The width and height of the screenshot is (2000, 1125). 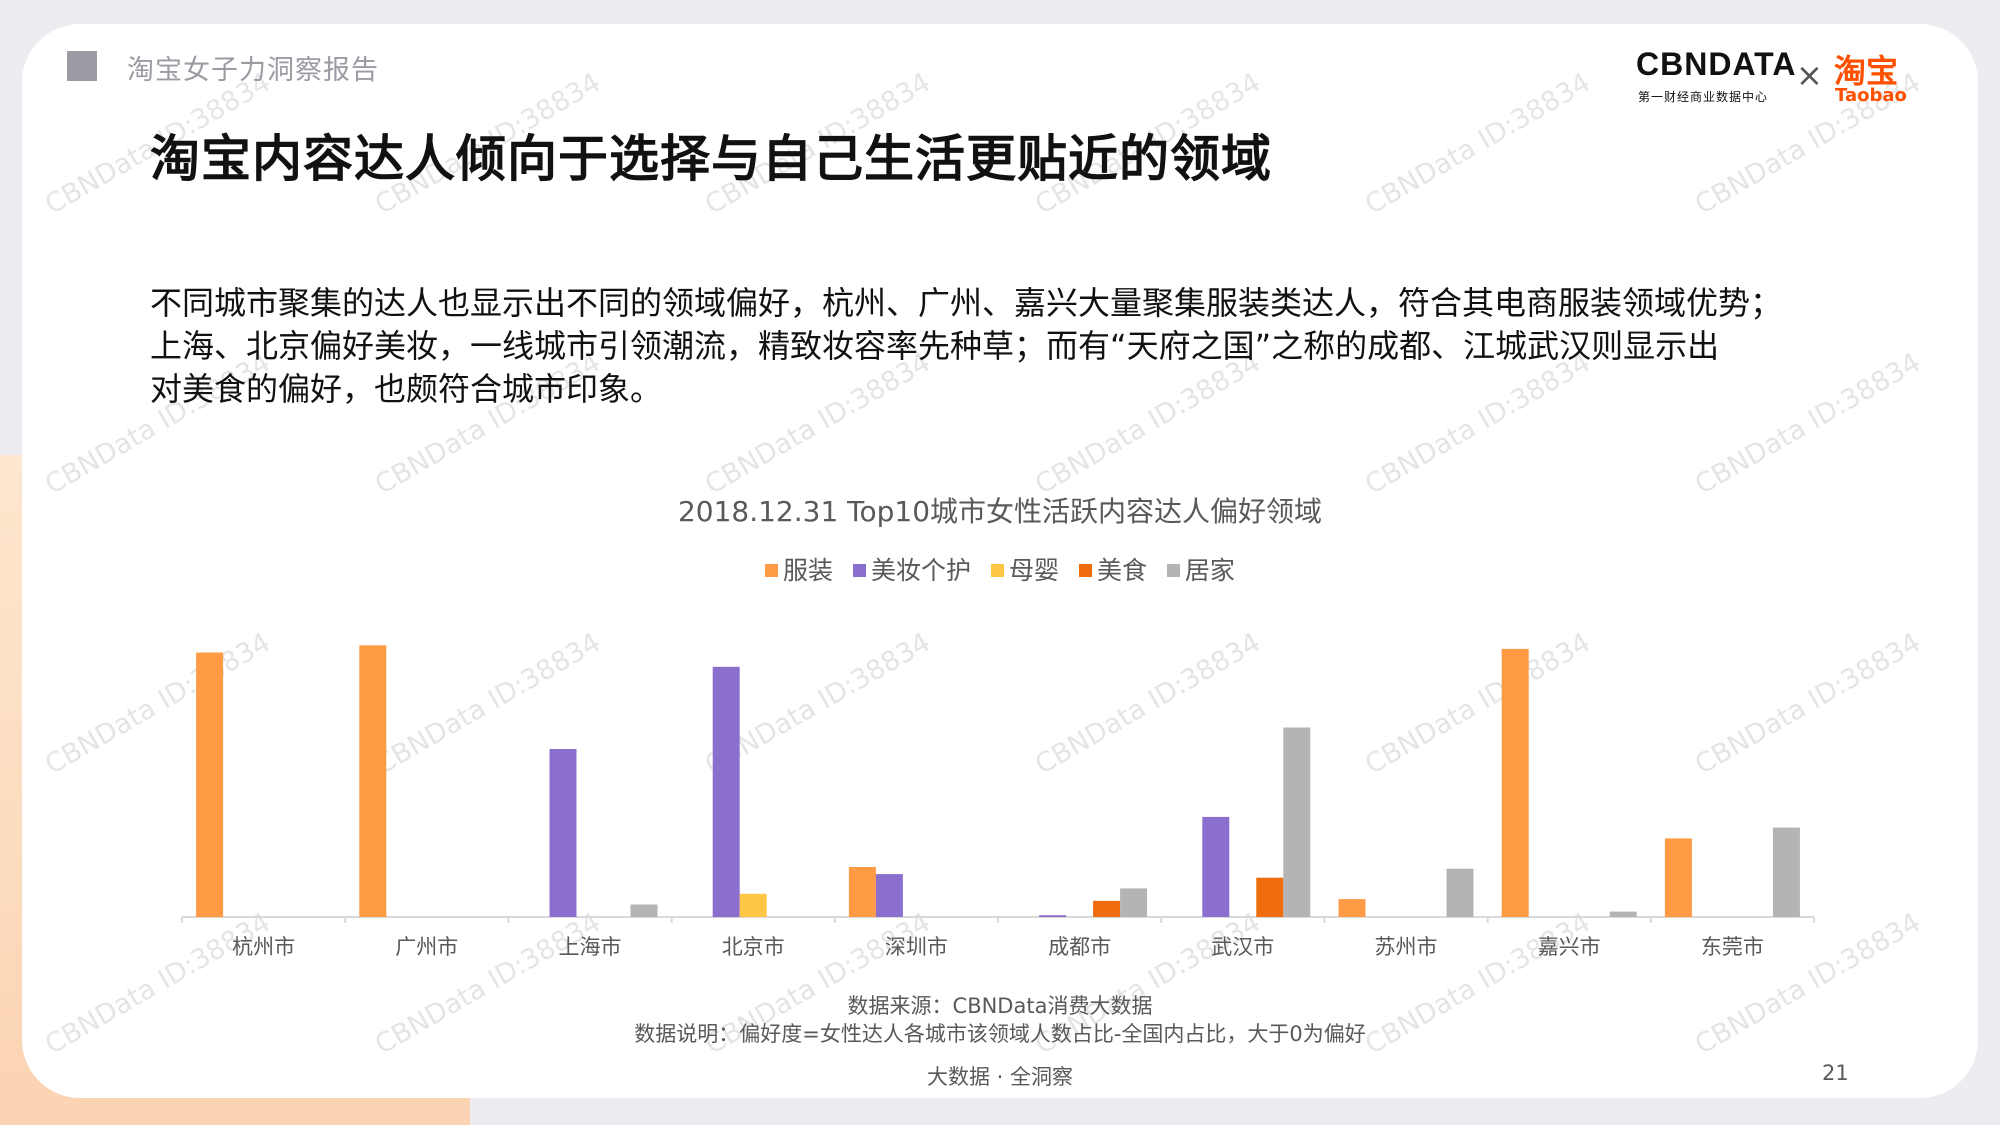 I want to click on bar-服装-深圳市, so click(x=862, y=892).